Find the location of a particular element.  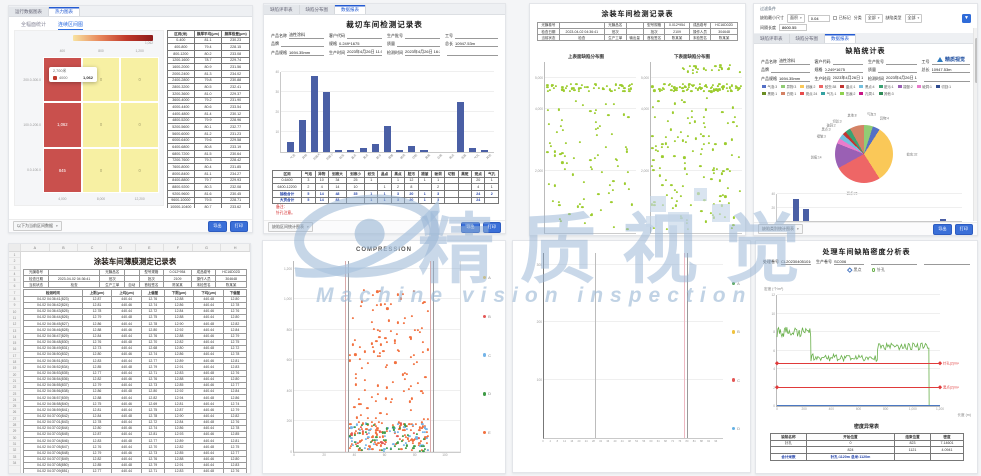

p2-tab-report: 数据报表 is located at coordinates (350, 9).